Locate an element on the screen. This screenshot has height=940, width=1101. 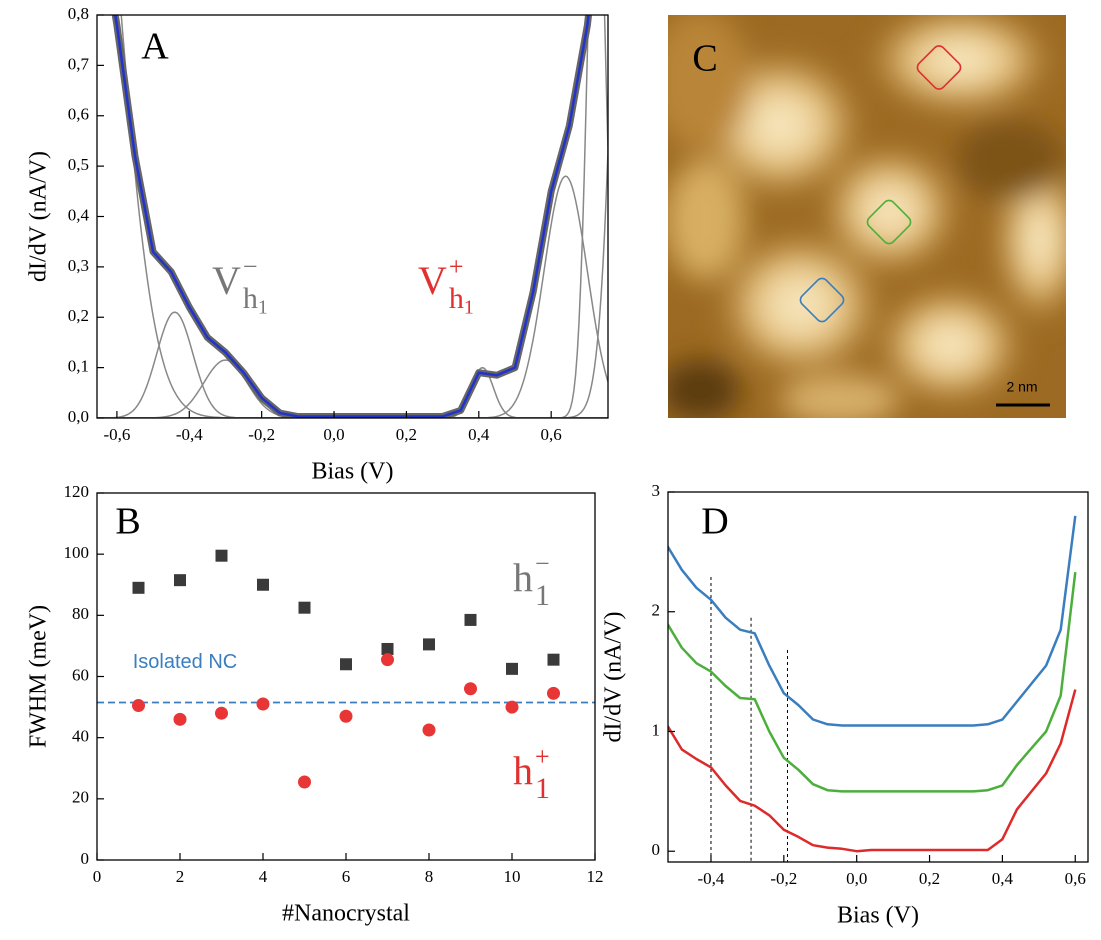
panel-label: D is located at coordinates (714, 522).